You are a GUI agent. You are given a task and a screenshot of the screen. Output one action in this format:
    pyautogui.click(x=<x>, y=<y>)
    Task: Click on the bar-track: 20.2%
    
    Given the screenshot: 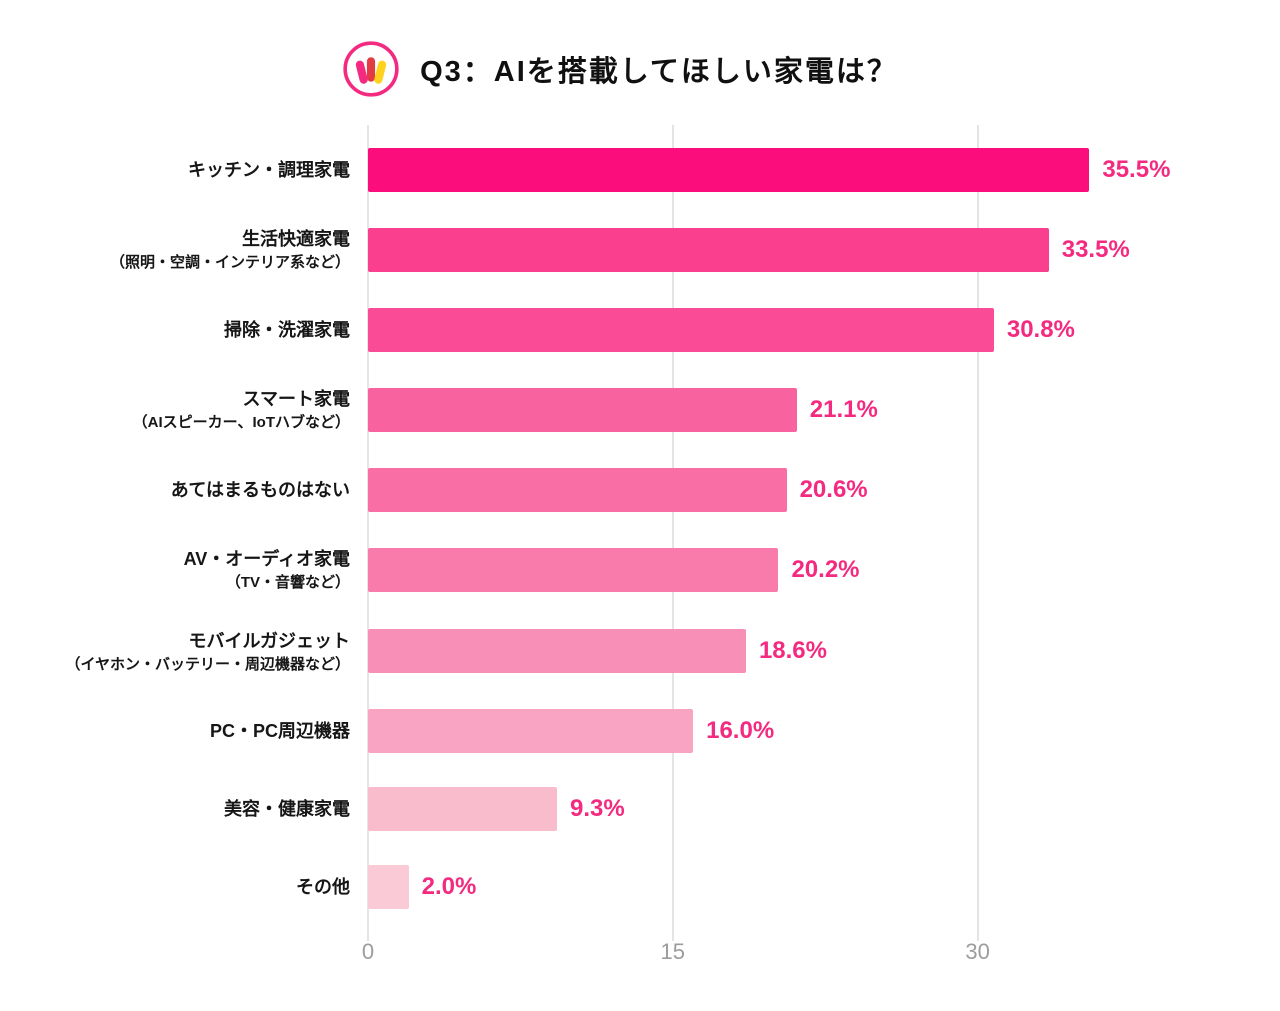 What is the action you would take?
    pyautogui.click(x=749, y=569)
    